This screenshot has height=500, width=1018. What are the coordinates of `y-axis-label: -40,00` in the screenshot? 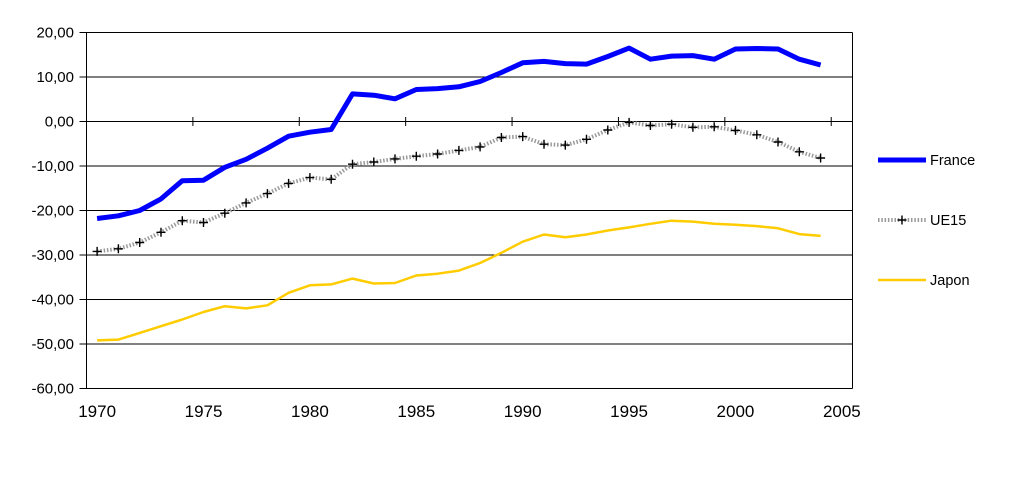 It's located at (52, 300).